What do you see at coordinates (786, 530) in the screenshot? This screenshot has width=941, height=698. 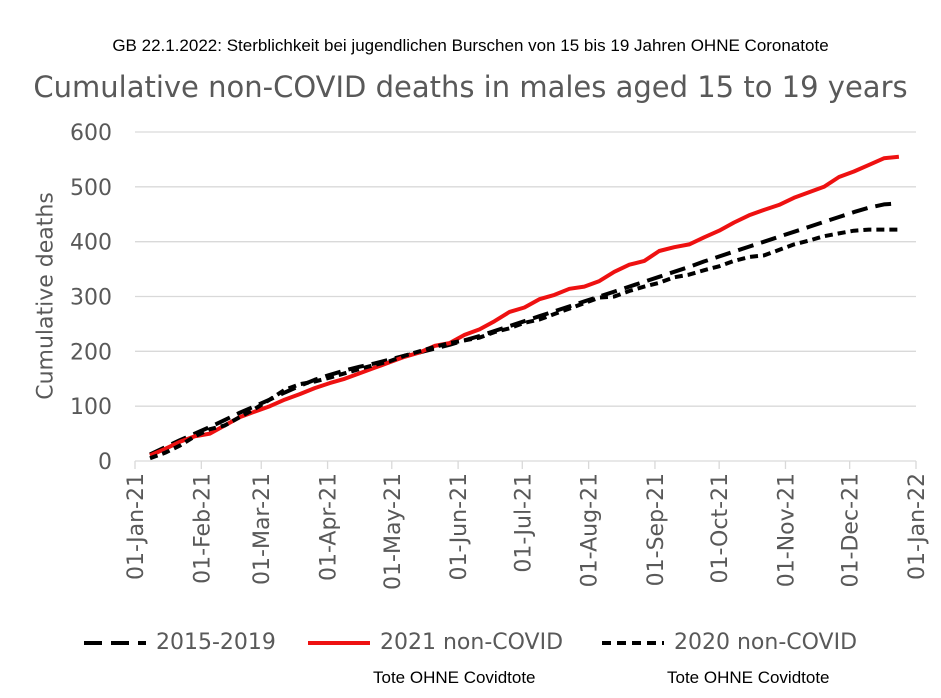 I see `x-tick-label: 01-Nov-21` at bounding box center [786, 530].